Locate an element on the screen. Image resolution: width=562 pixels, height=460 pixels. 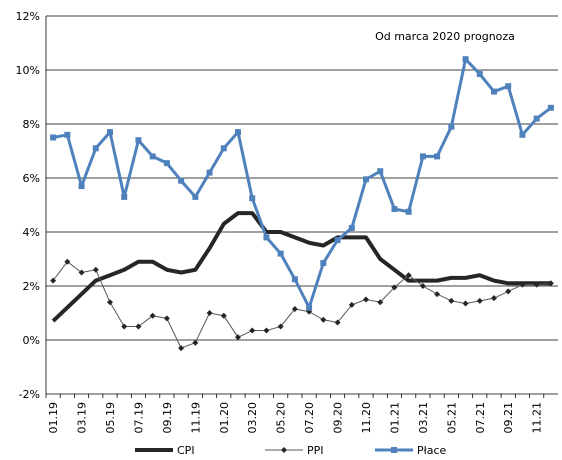
x-tick-label: 09.19 is located at coordinates (167, 418).